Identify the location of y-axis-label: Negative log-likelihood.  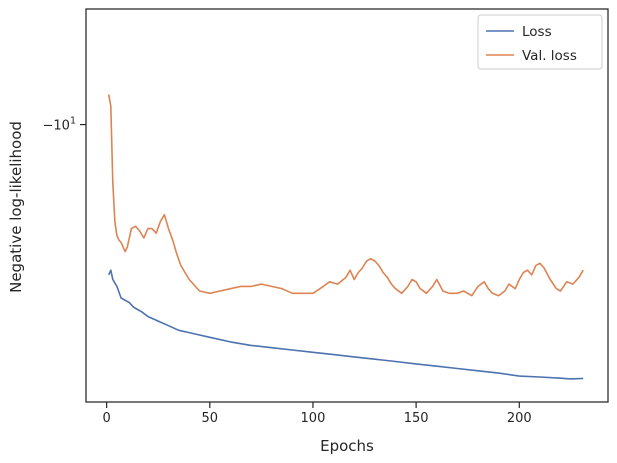
(16, 207).